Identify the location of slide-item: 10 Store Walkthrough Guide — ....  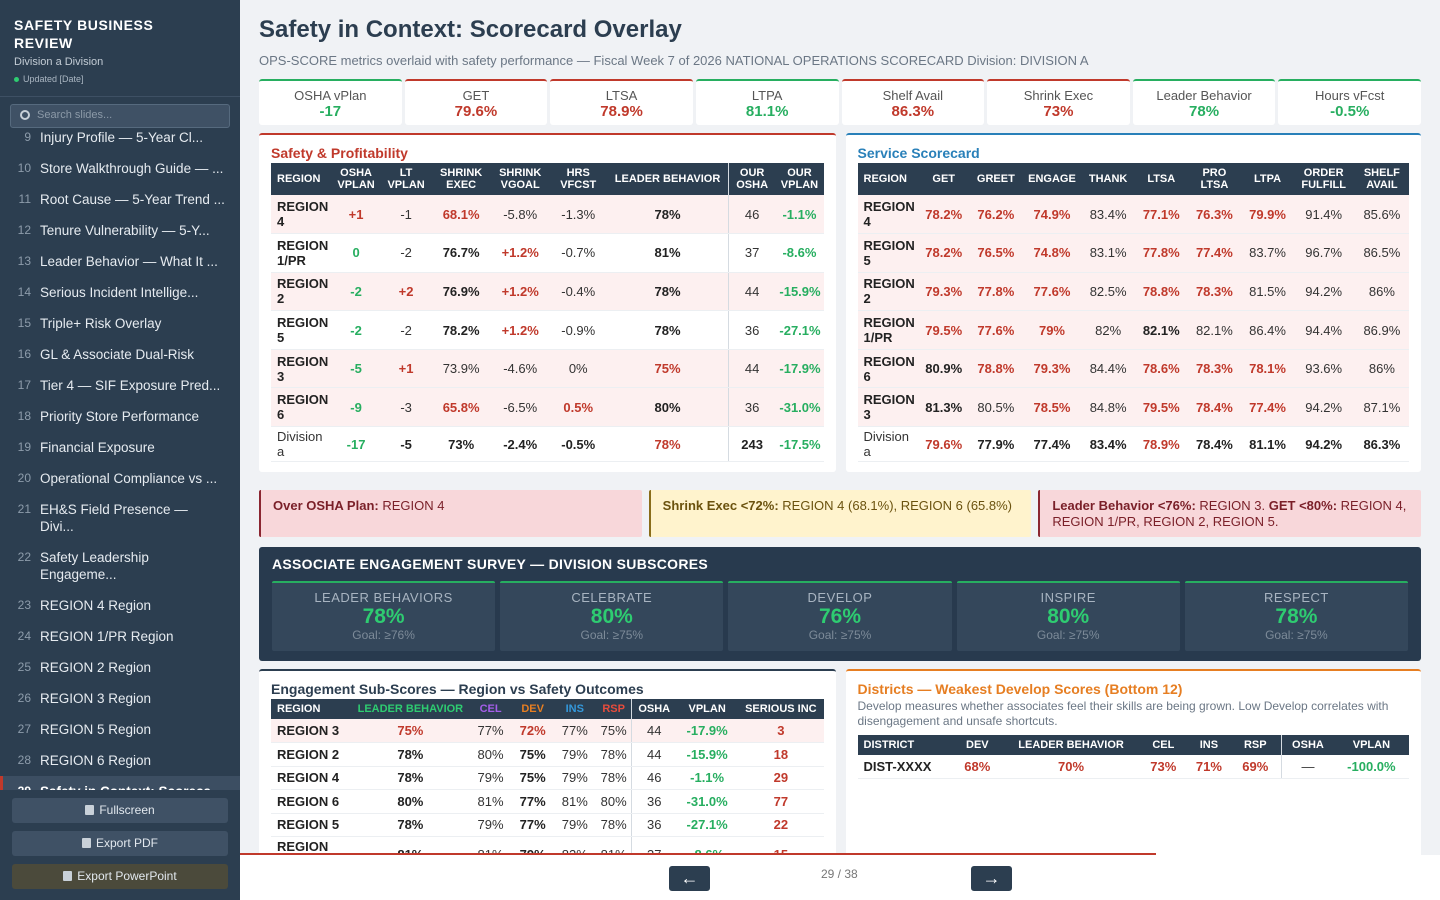
(120, 168).